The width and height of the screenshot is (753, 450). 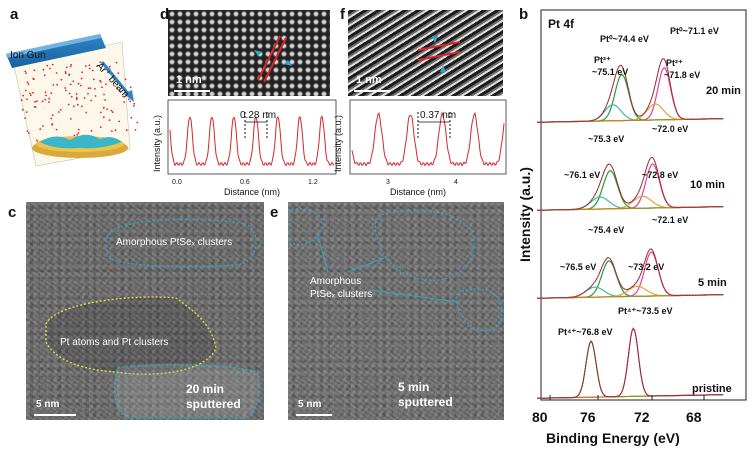 I want to click on plot-frame-d, so click(x=252, y=137).